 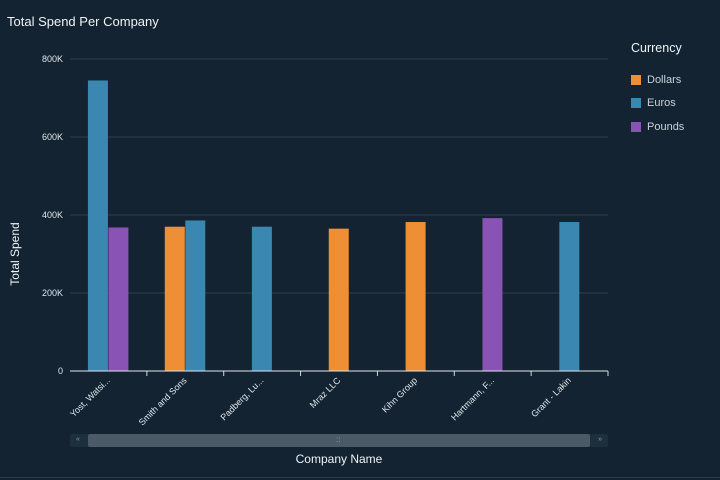 What do you see at coordinates (600, 439) in the screenshot?
I see `scroll-right-icon: »` at bounding box center [600, 439].